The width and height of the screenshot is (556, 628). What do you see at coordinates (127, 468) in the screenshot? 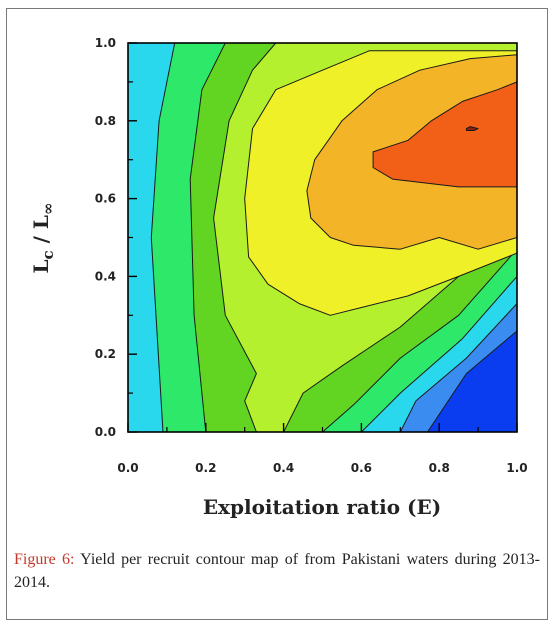
I see `x-tick-label-0: 0.0` at bounding box center [127, 468].